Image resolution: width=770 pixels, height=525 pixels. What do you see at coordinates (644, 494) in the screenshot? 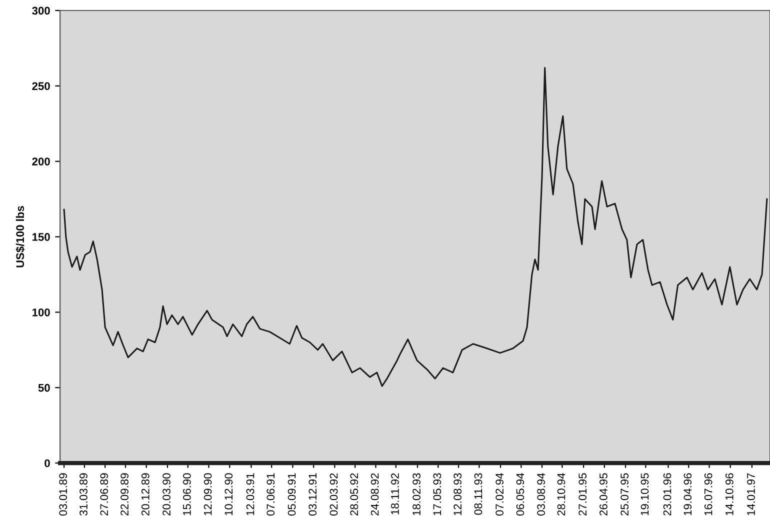
I see `x-tick-label: 19.10.95` at bounding box center [644, 494].